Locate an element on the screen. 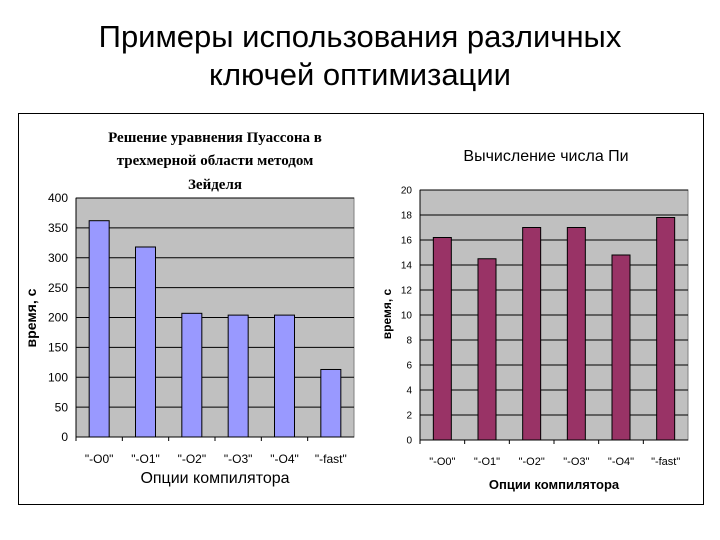 The width and height of the screenshot is (720, 540). slide-title-line-2: ключей оптимизации is located at coordinates (360, 74).